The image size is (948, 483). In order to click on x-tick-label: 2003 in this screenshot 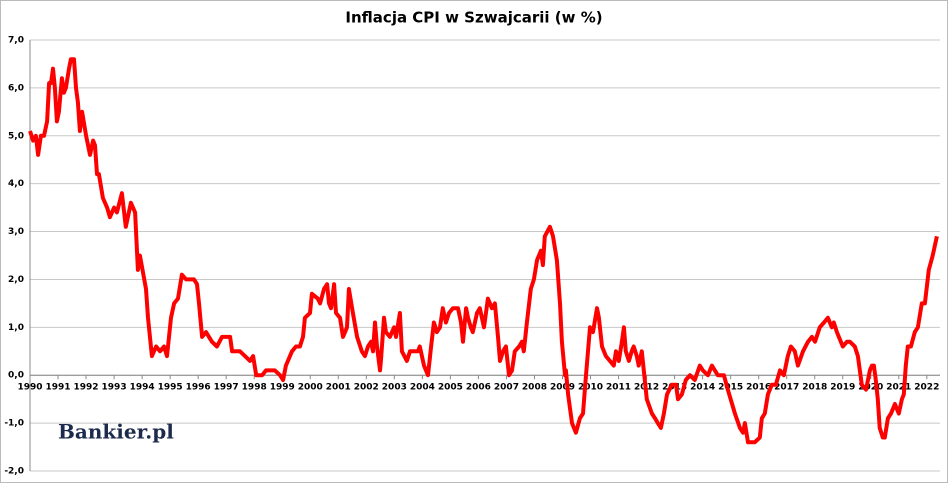, I will do `click(394, 388)`.